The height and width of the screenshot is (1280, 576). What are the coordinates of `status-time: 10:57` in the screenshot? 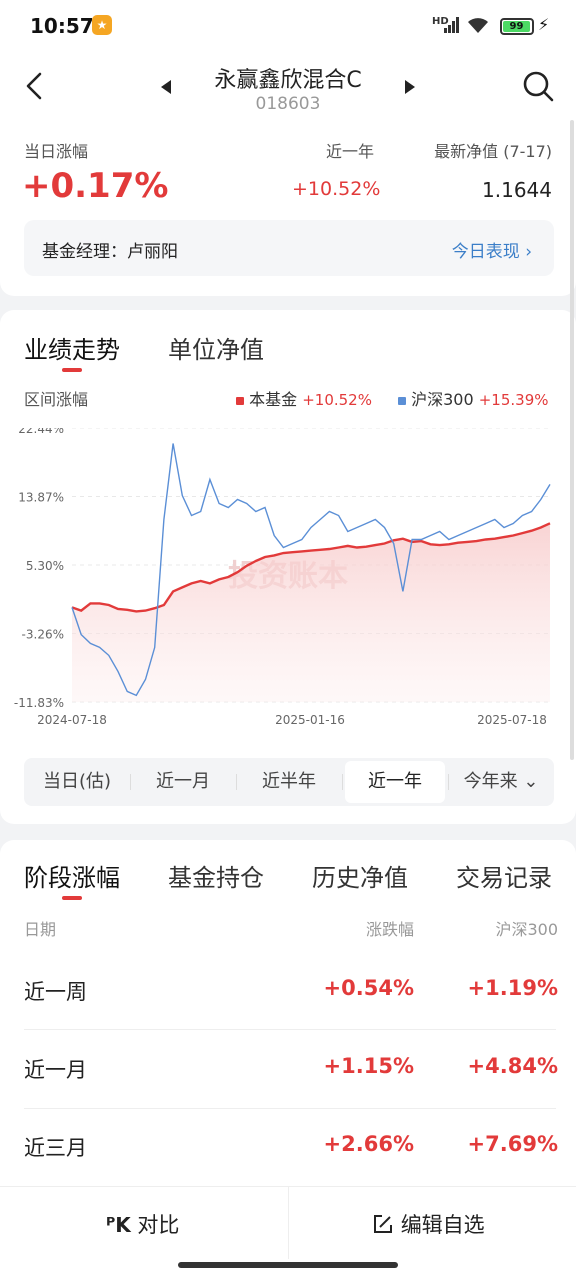 It's located at (62, 26).